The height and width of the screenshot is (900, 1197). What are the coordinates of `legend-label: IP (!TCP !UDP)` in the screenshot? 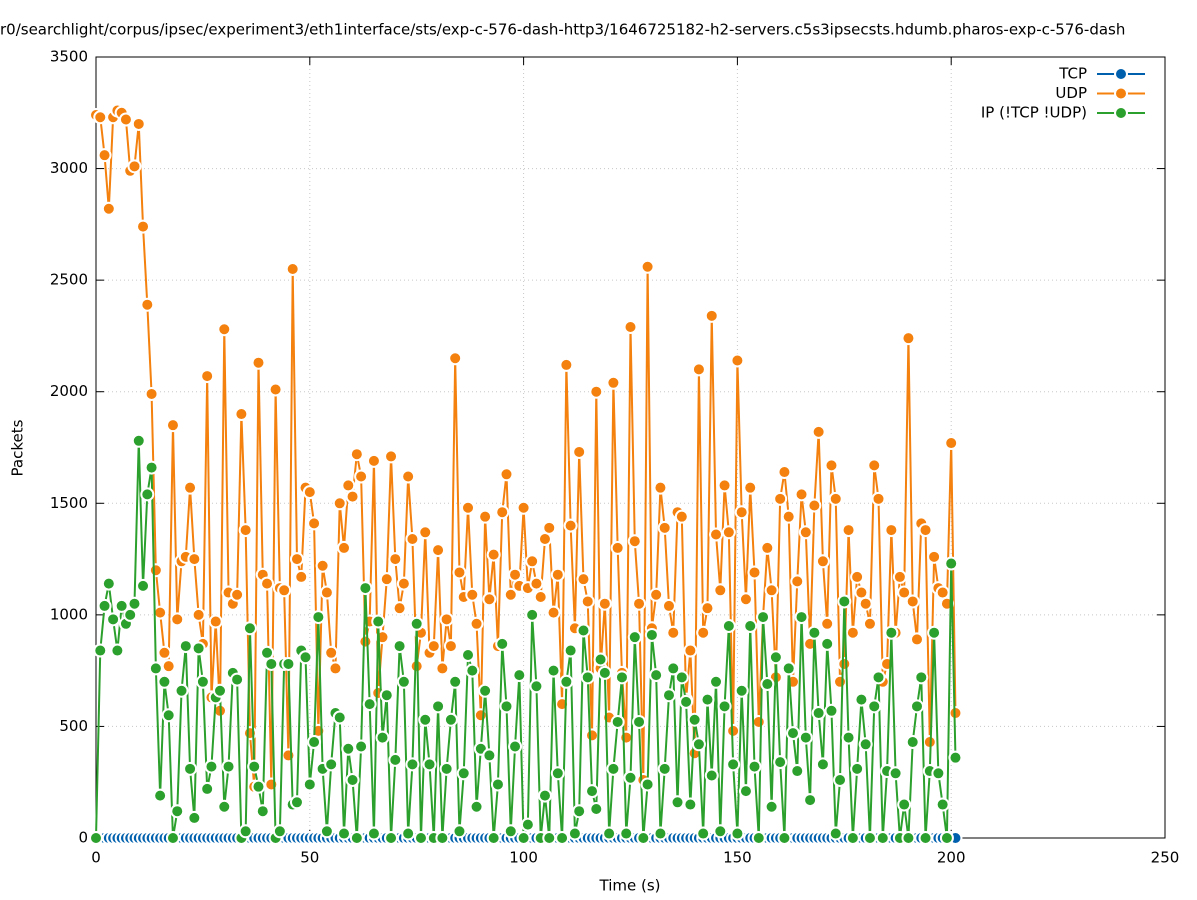 It's located at (1034, 113).